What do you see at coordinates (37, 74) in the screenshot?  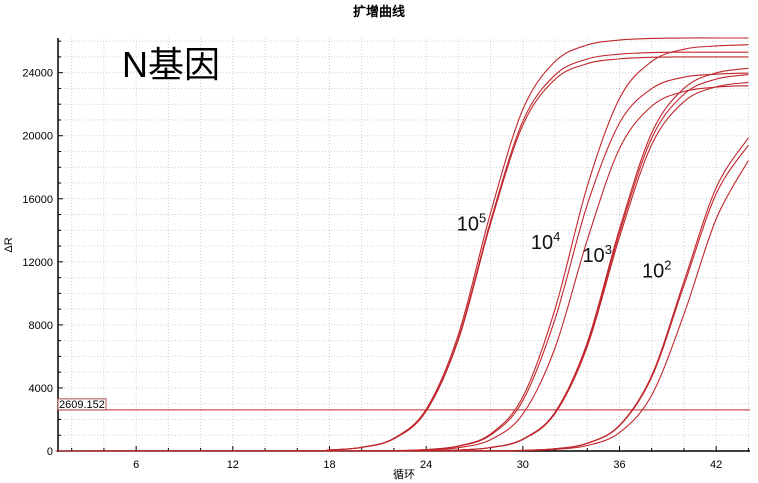 I see `y-tick-label: 24000` at bounding box center [37, 74].